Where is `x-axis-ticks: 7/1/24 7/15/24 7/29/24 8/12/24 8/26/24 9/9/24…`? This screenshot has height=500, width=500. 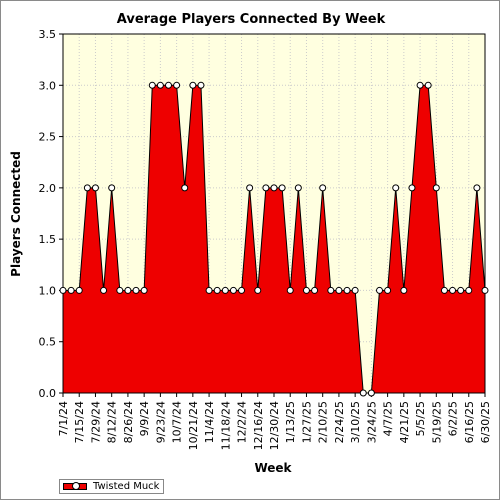 x-axis-ticks: 7/1/24 7/15/24 7/29/24 8/12/24 8/26/24 9/9/24… is located at coordinates (274, 421).